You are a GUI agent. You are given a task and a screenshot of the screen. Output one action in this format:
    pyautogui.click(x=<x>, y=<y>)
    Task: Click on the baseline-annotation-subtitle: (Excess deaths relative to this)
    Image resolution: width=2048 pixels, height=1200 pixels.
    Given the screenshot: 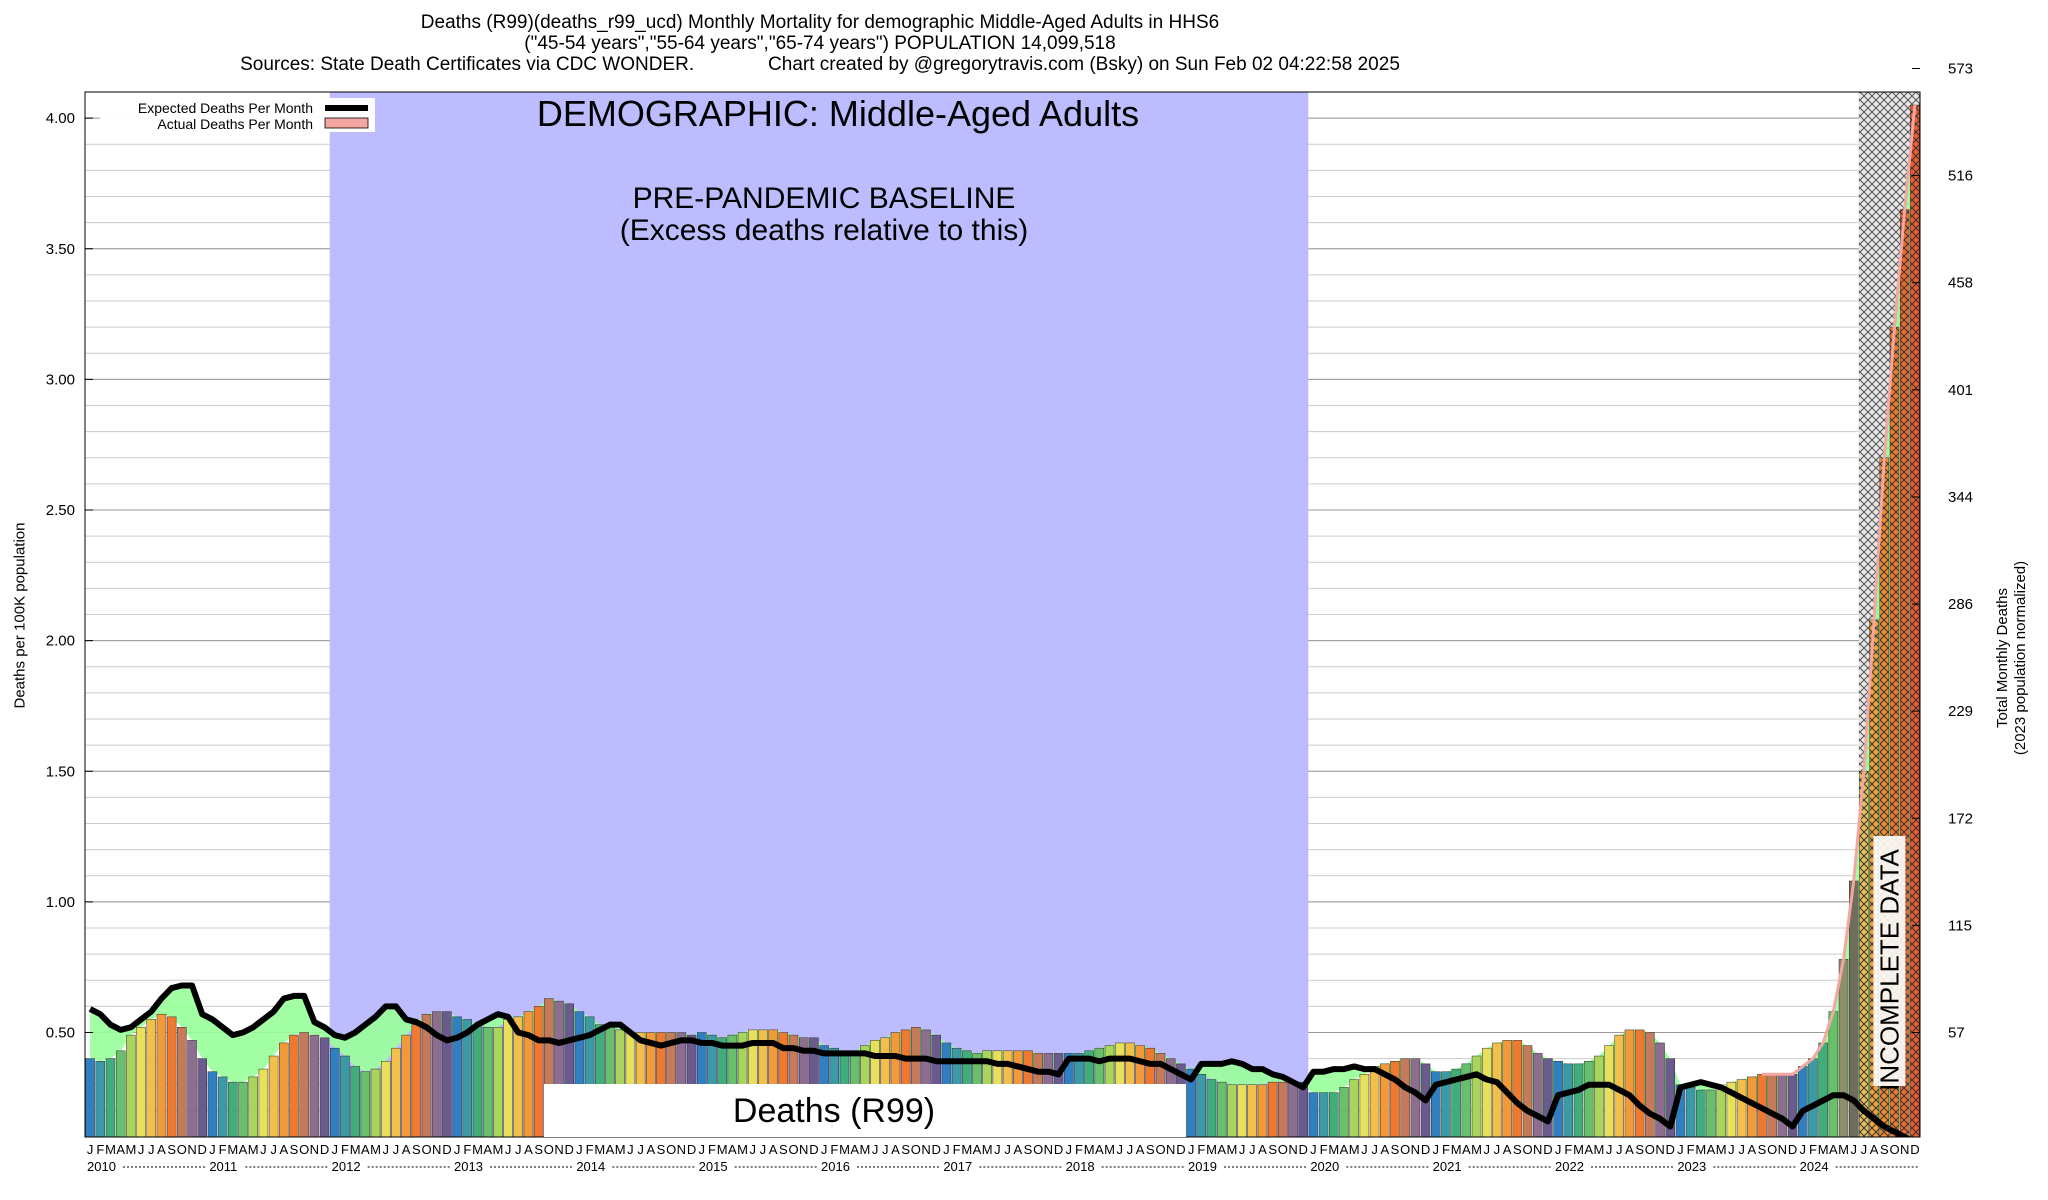 What is the action you would take?
    pyautogui.click(x=824, y=230)
    